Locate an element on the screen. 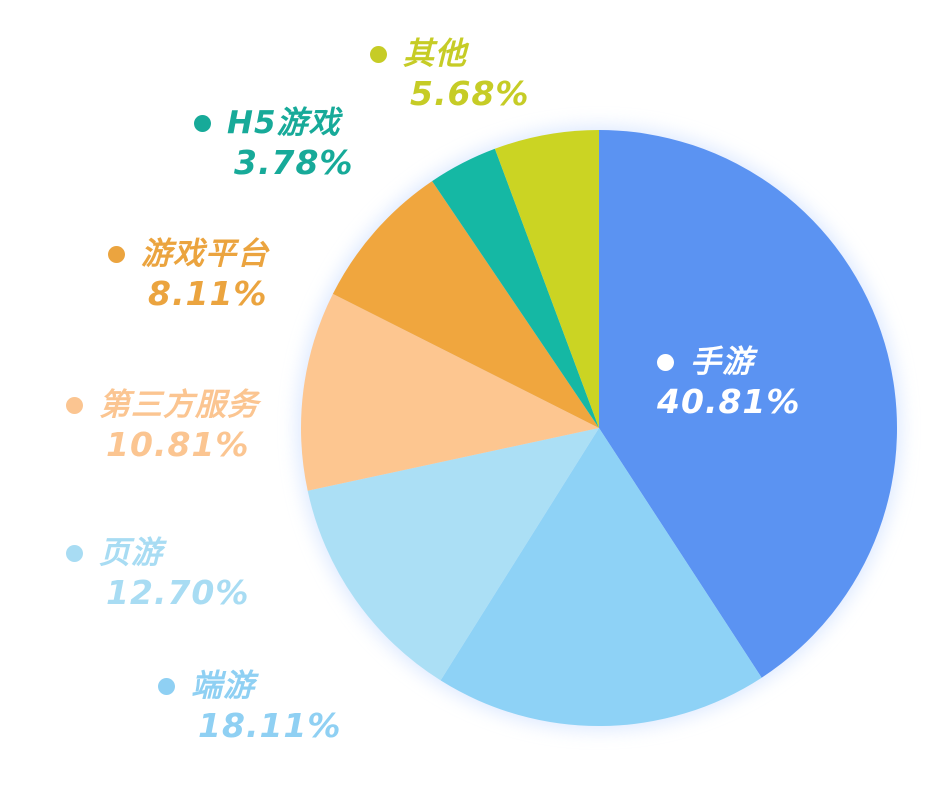  slice-name: 游戏平台 is located at coordinates (205, 254).